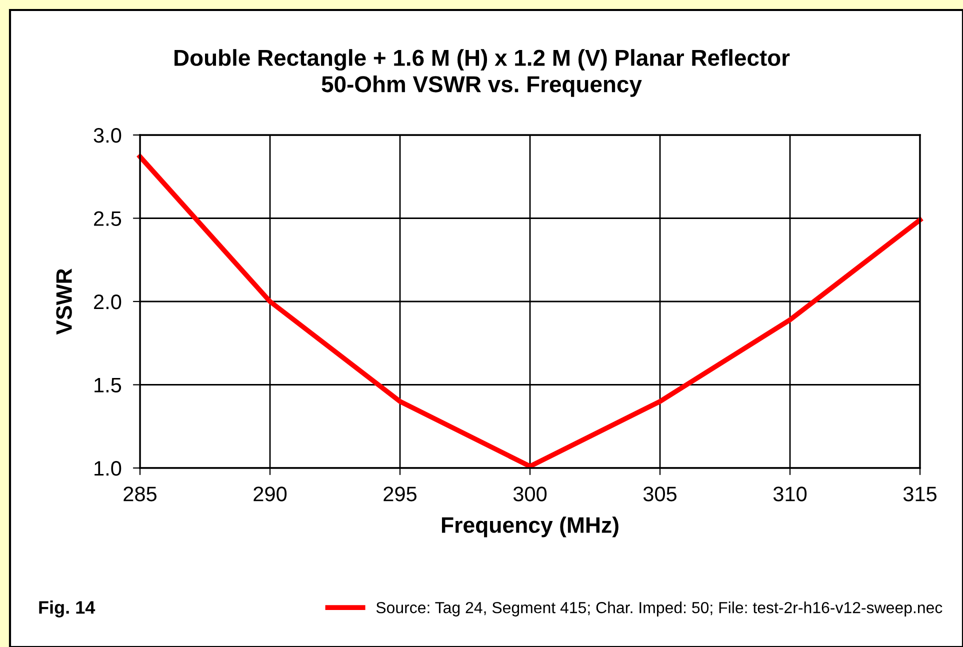 This screenshot has width=963, height=647. I want to click on y-tick-label: 3.0, so click(108, 135).